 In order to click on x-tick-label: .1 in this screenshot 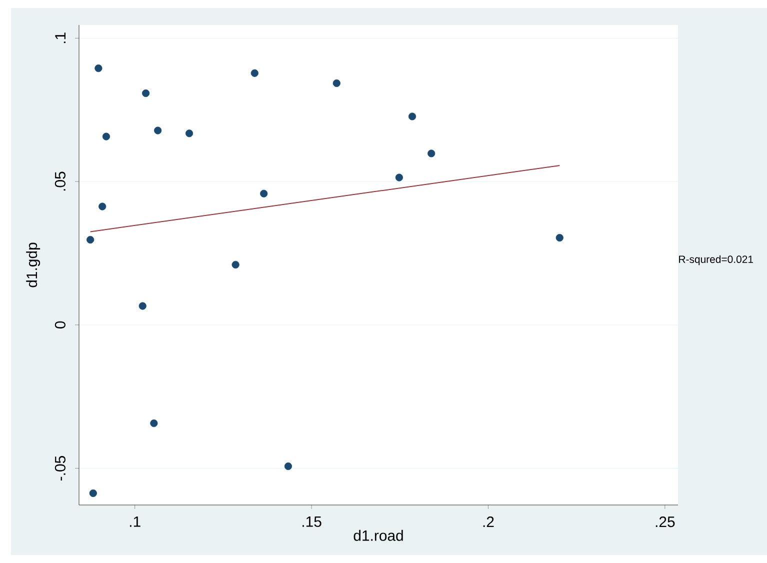, I will do `click(135, 521)`.